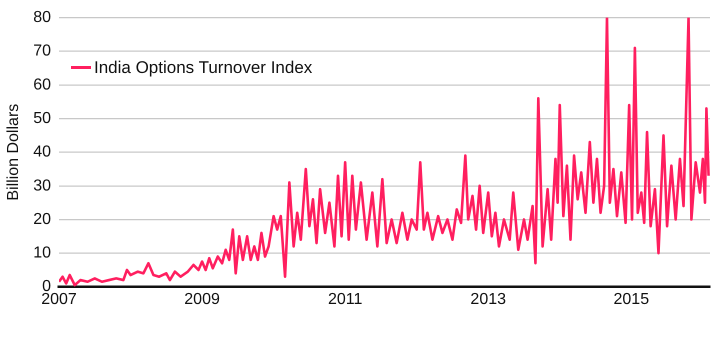  I want to click on y-tick-label: 80, so click(42, 17).